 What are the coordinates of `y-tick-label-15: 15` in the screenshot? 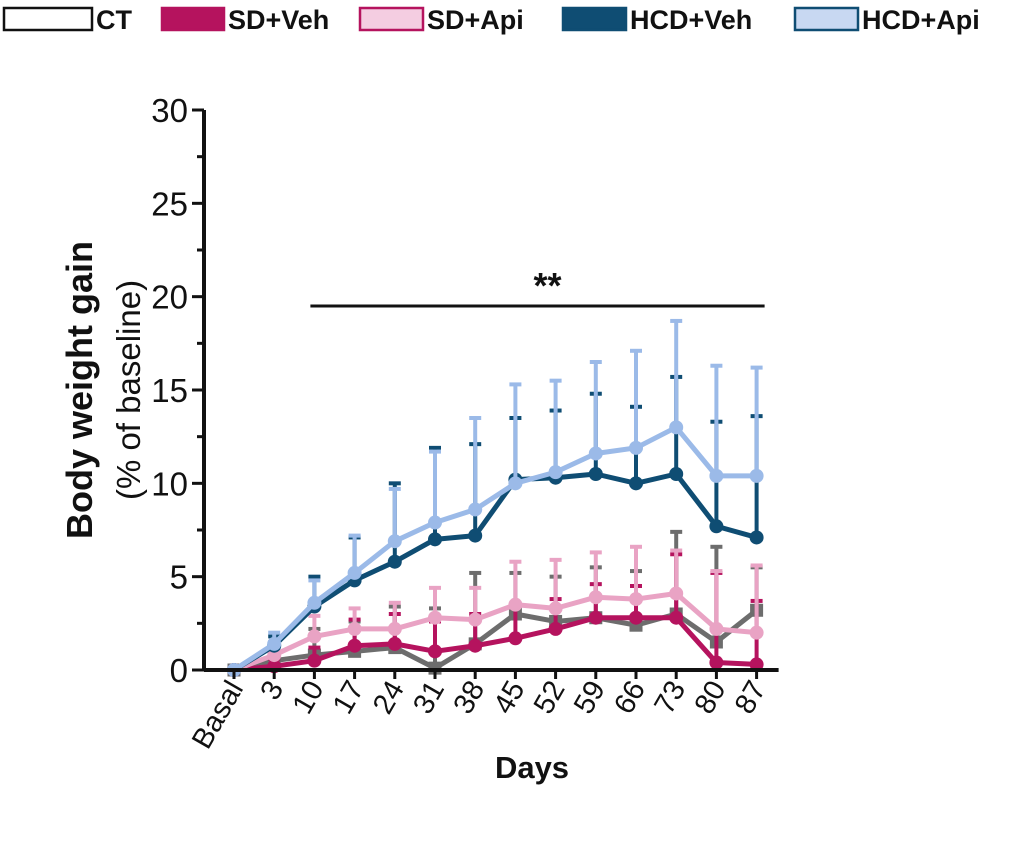 It's located at (169, 390).